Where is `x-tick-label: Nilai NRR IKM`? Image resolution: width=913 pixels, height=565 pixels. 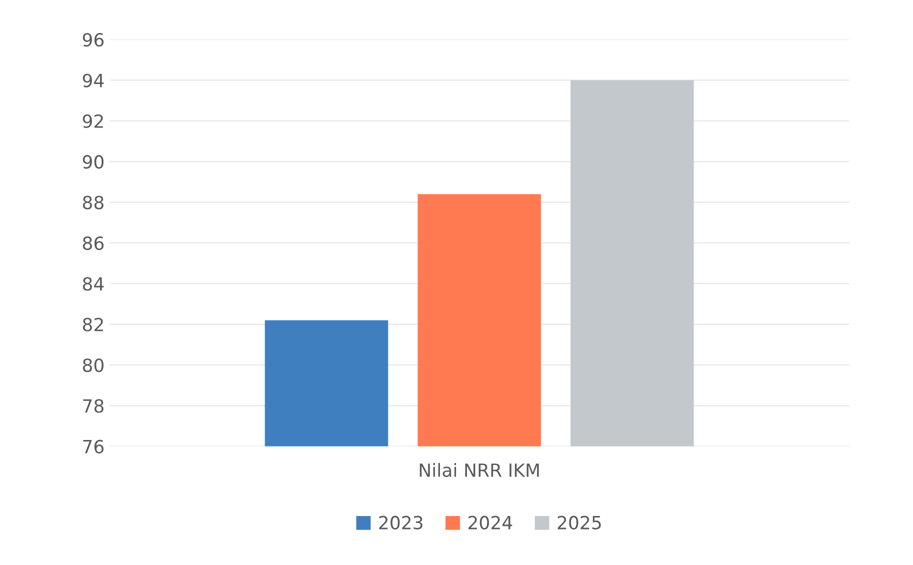
x-tick-label: Nilai NRR IKM is located at coordinates (479, 470).